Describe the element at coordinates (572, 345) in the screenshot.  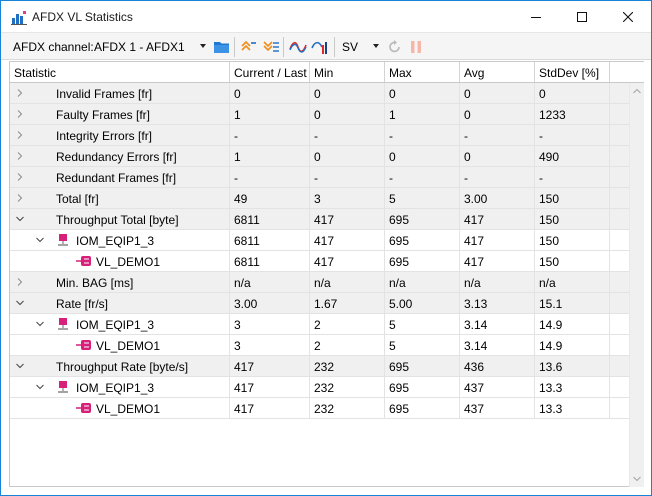
I see `value-cell-stddev: 14.9` at that location.